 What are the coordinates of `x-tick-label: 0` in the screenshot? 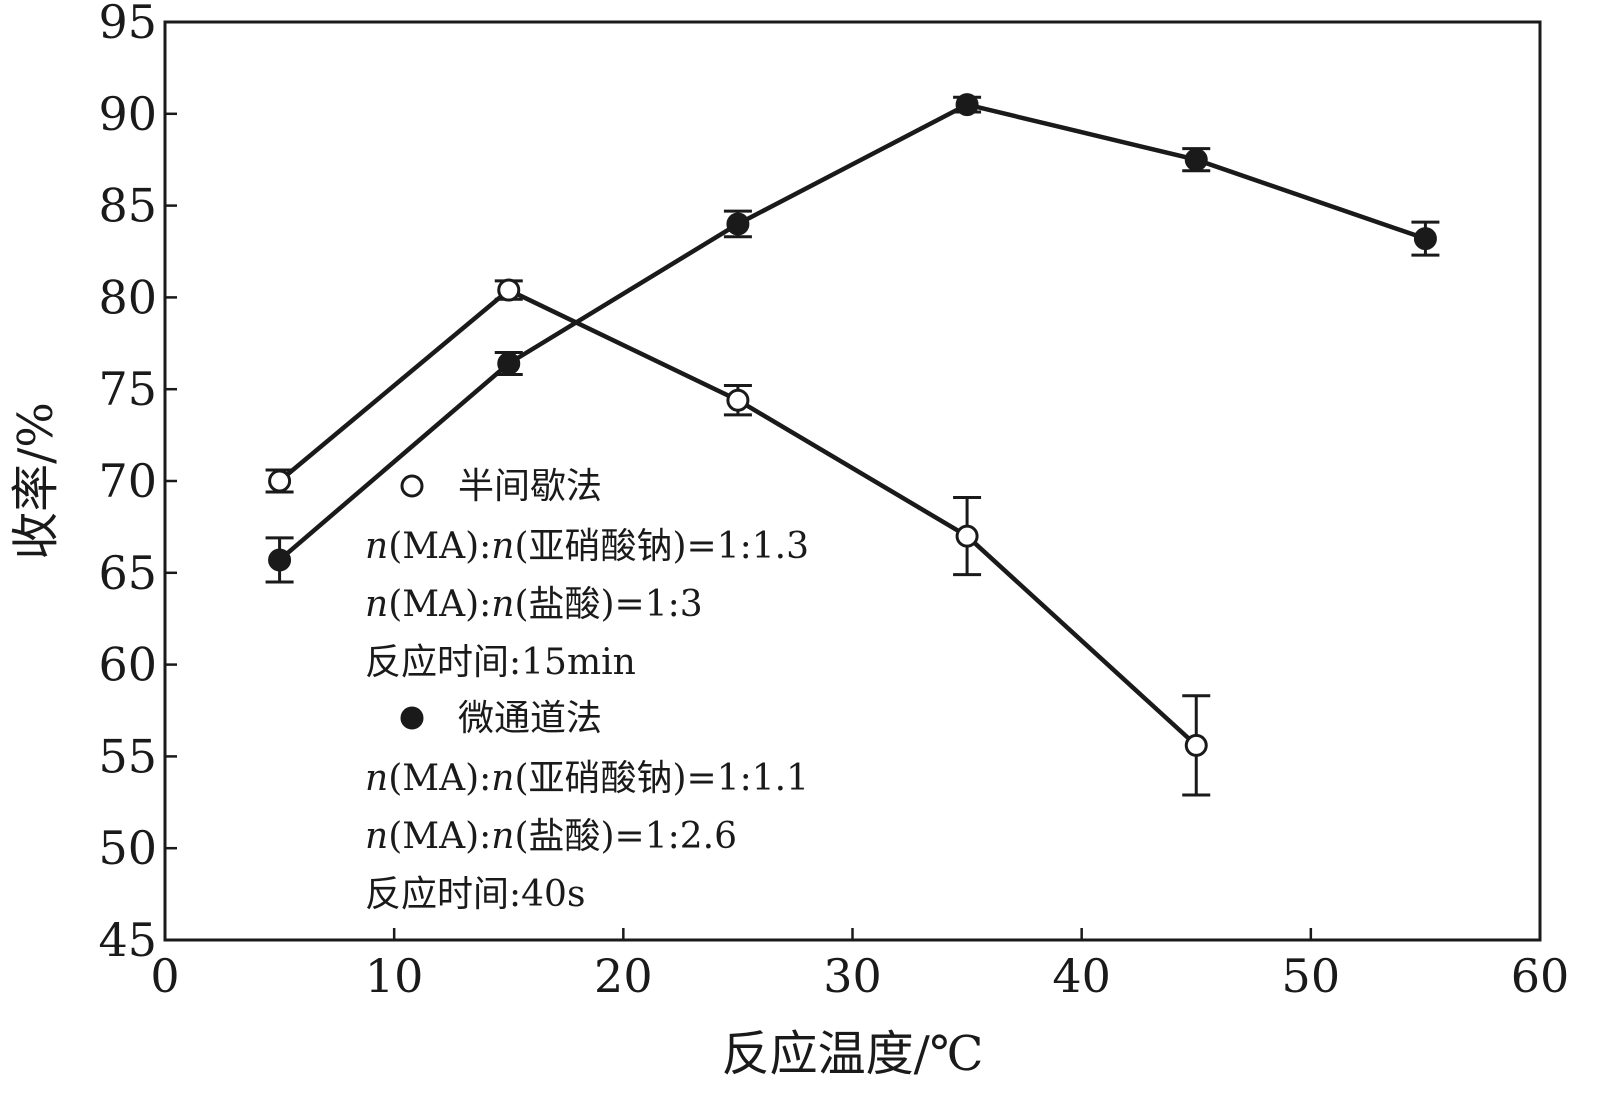 It's located at (164, 976).